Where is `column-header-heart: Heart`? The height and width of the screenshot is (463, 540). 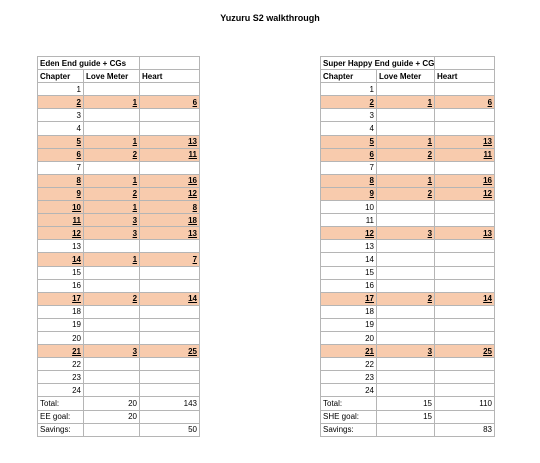 column-header-heart: Heart is located at coordinates (465, 76).